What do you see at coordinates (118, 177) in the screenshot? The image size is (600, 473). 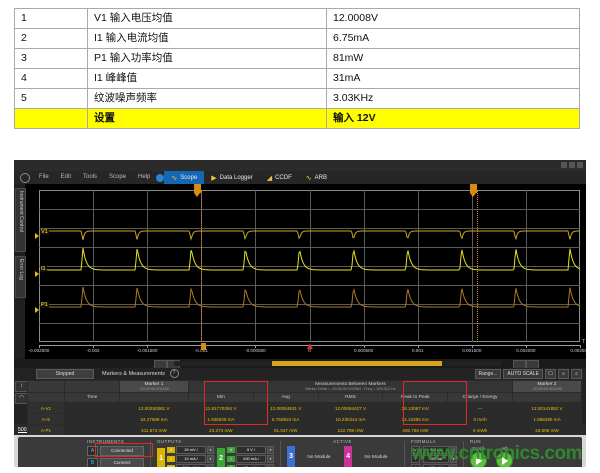 I see `menu-item-scope: Scope` at bounding box center [118, 177].